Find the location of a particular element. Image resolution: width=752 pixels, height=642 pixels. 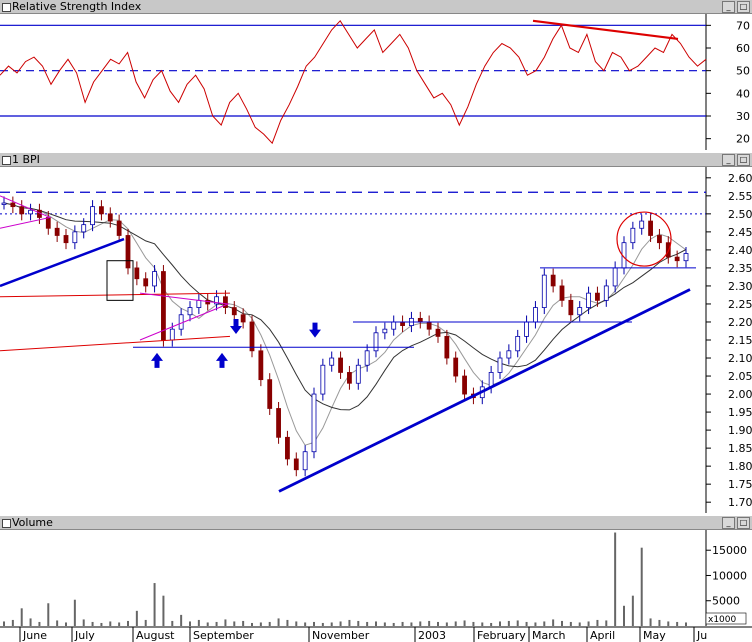

rsi-tick-label: 30 is located at coordinates (743, 116).